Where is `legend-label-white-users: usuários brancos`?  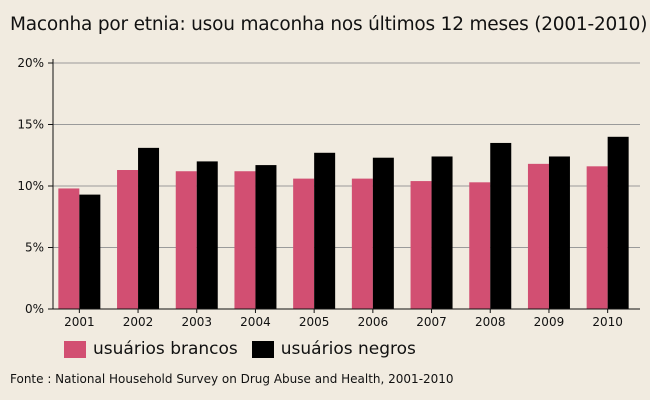
legend-label-white-users: usuários brancos is located at coordinates (165, 349).